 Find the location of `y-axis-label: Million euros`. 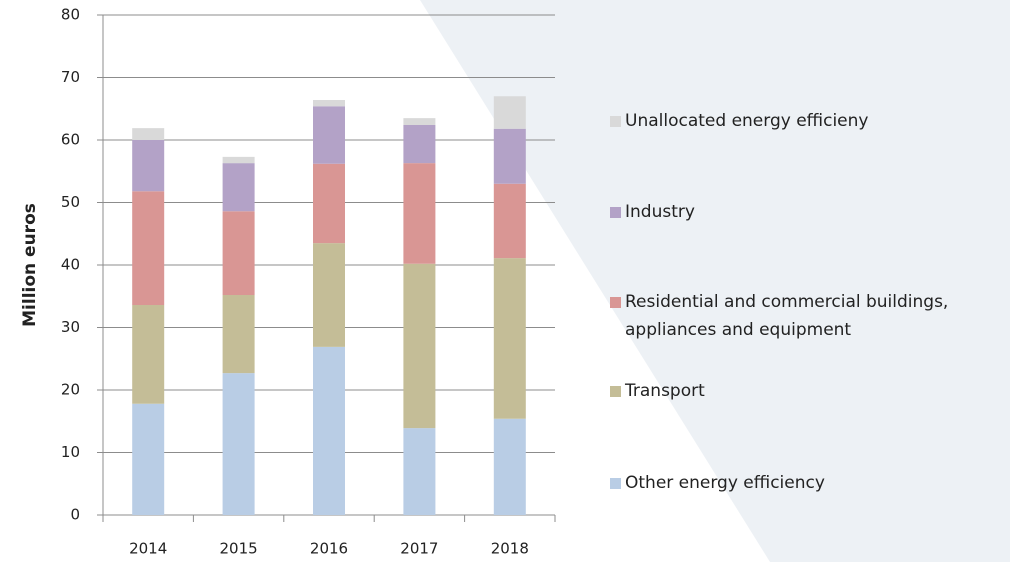

y-axis-label: Million euros is located at coordinates (30, 265).